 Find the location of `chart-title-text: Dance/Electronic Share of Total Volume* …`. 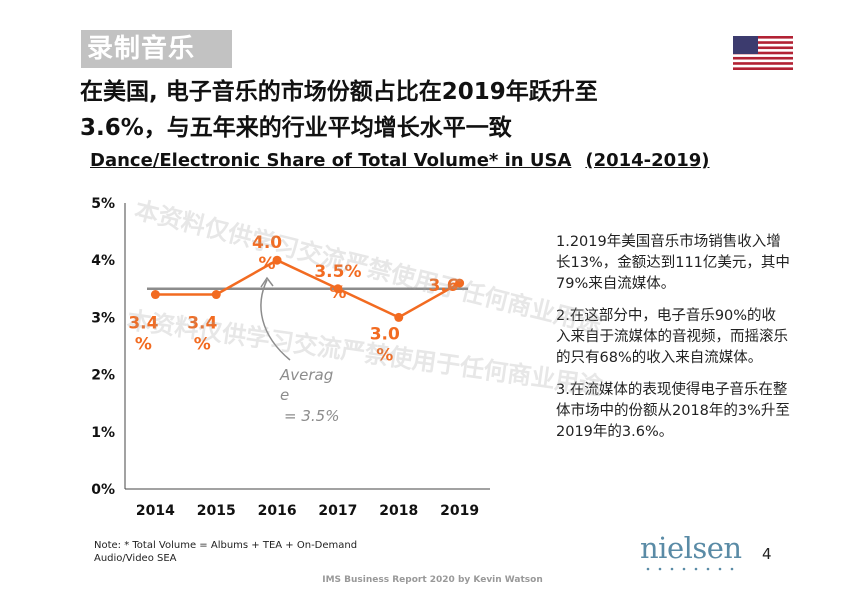

chart-title-text: Dance/Electronic Share of Total Volume* … is located at coordinates (331, 160).